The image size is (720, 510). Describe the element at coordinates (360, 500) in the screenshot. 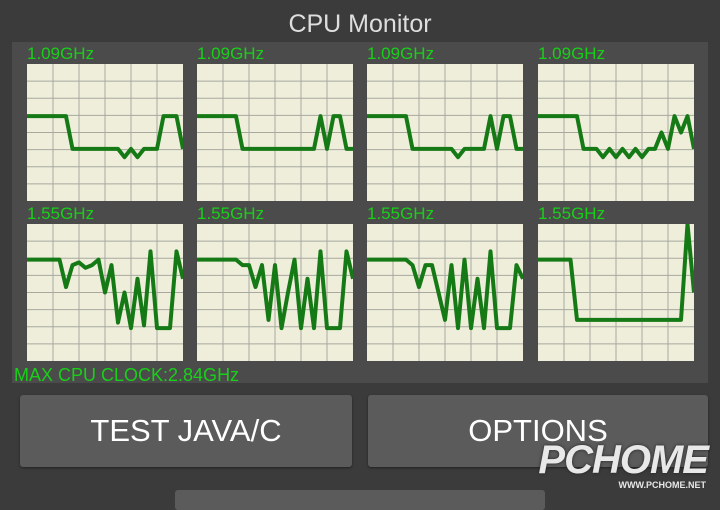

I see `bottom-button` at that location.